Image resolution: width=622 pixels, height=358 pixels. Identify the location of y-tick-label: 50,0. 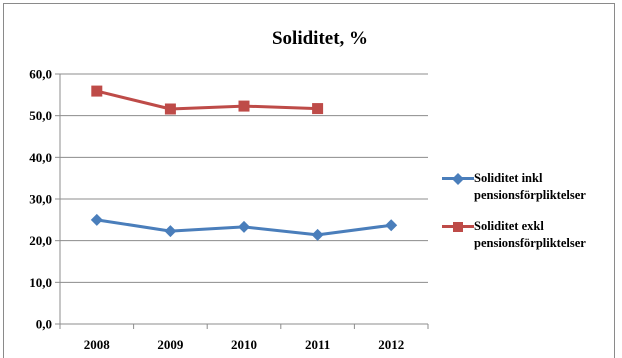
(40, 115).